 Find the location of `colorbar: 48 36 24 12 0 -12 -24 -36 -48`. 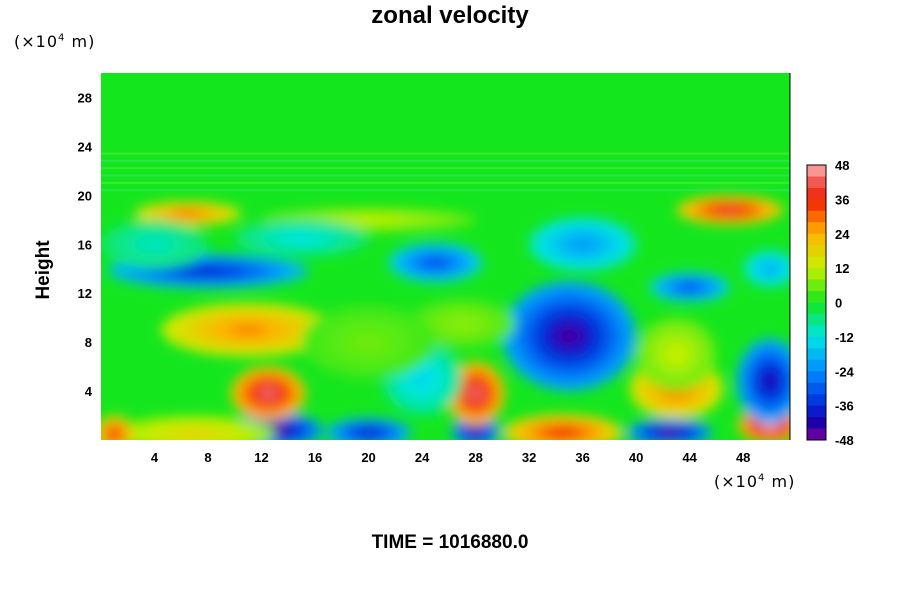

colorbar: 48 36 24 12 0 -12 -24 -36 -48 is located at coordinates (830, 303).